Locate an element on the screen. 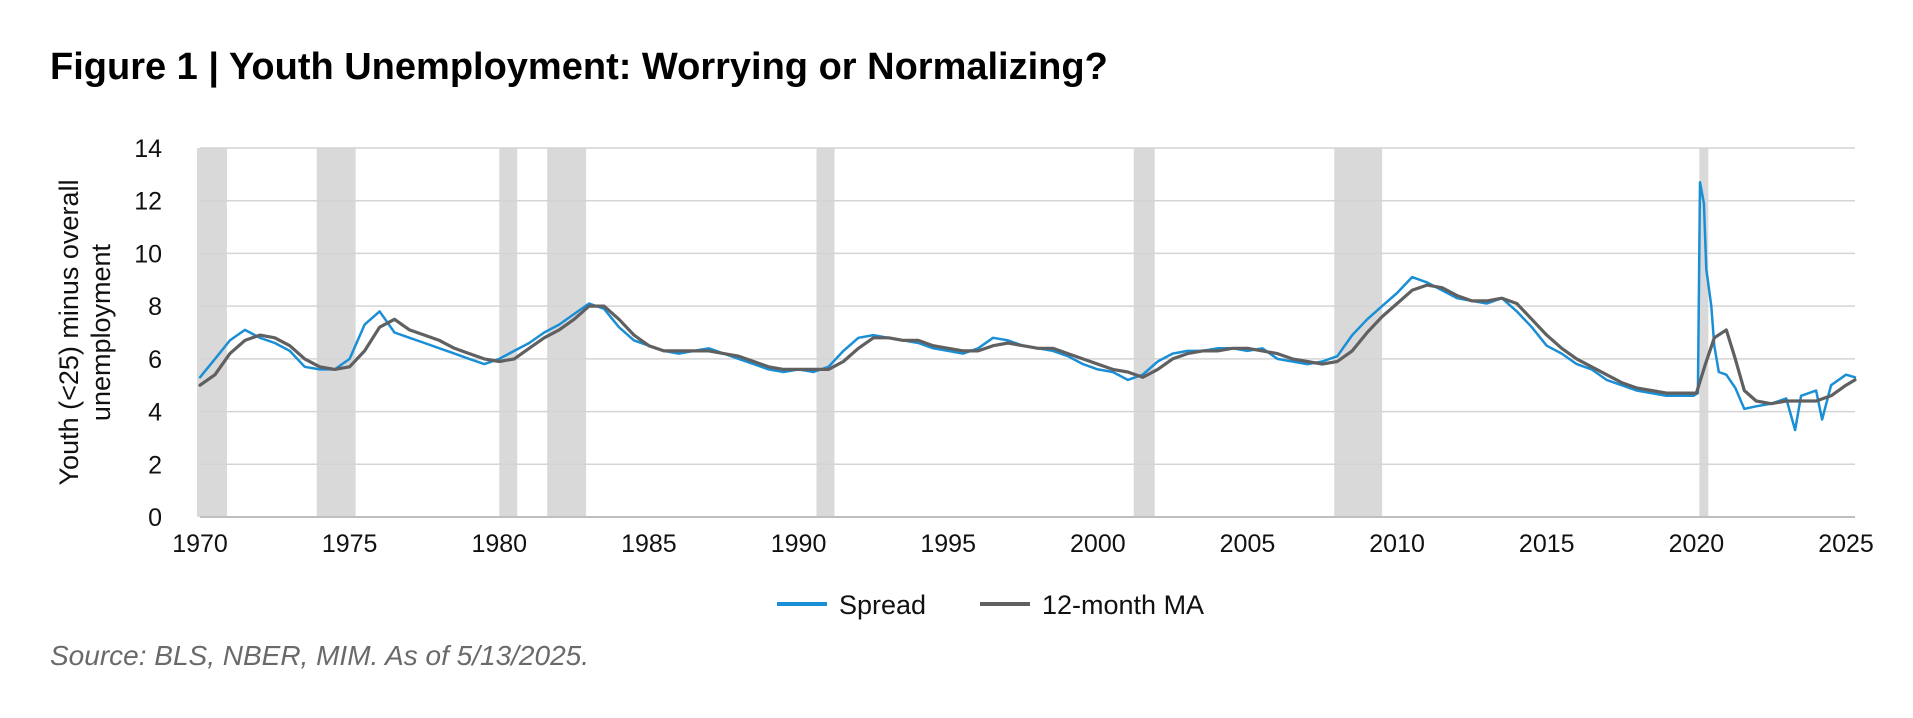 This screenshot has height=718, width=1913. y-tick-label: 2 is located at coordinates (155, 465).